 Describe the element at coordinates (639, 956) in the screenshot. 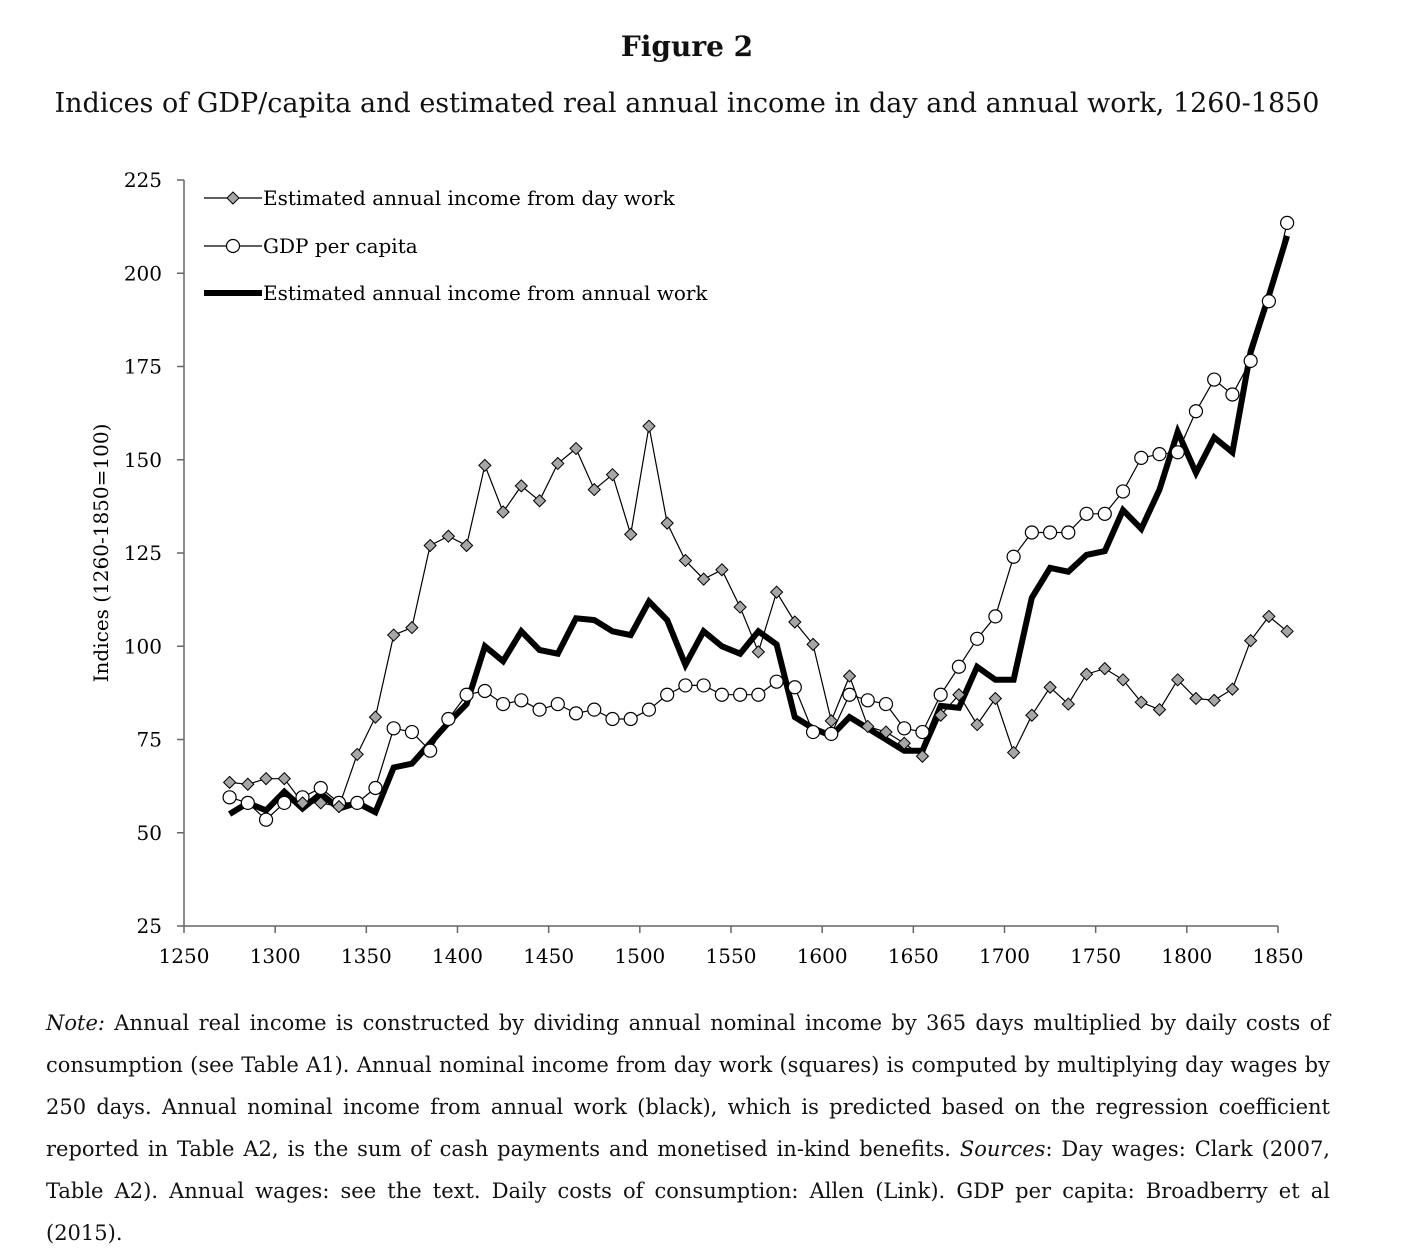

I see `x-tick-label: 1500` at that location.